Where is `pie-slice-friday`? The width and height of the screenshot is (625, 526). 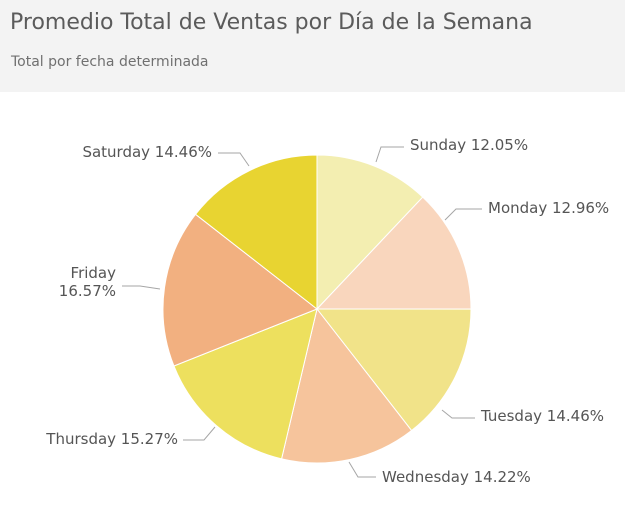
pie-slice-friday is located at coordinates (240, 290).